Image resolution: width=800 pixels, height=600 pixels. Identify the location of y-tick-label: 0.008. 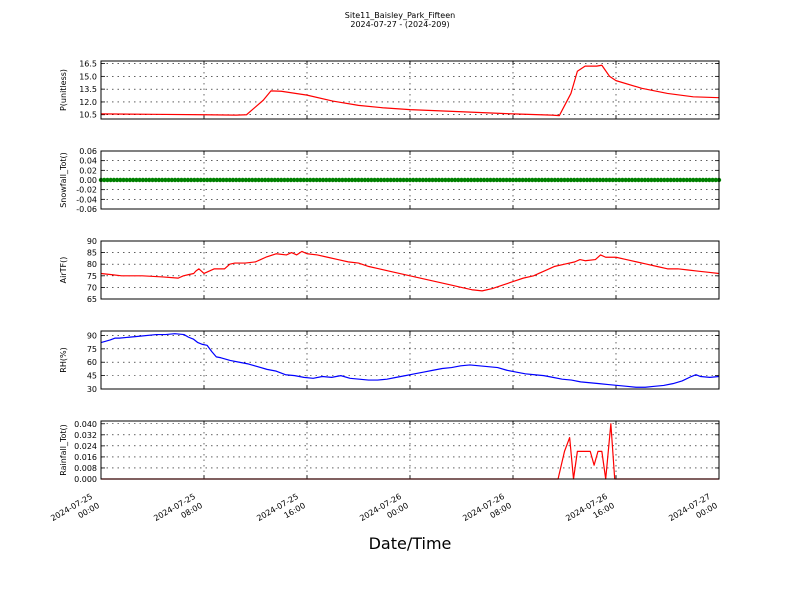
(85, 468).